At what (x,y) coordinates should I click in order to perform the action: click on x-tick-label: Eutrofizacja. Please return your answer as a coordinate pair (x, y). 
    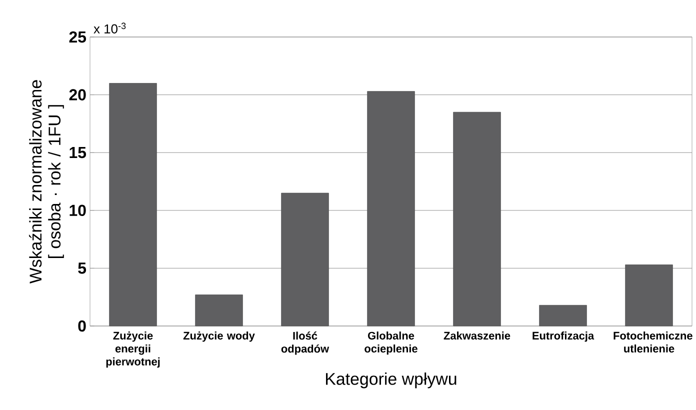
    Looking at the image, I should click on (563, 337).